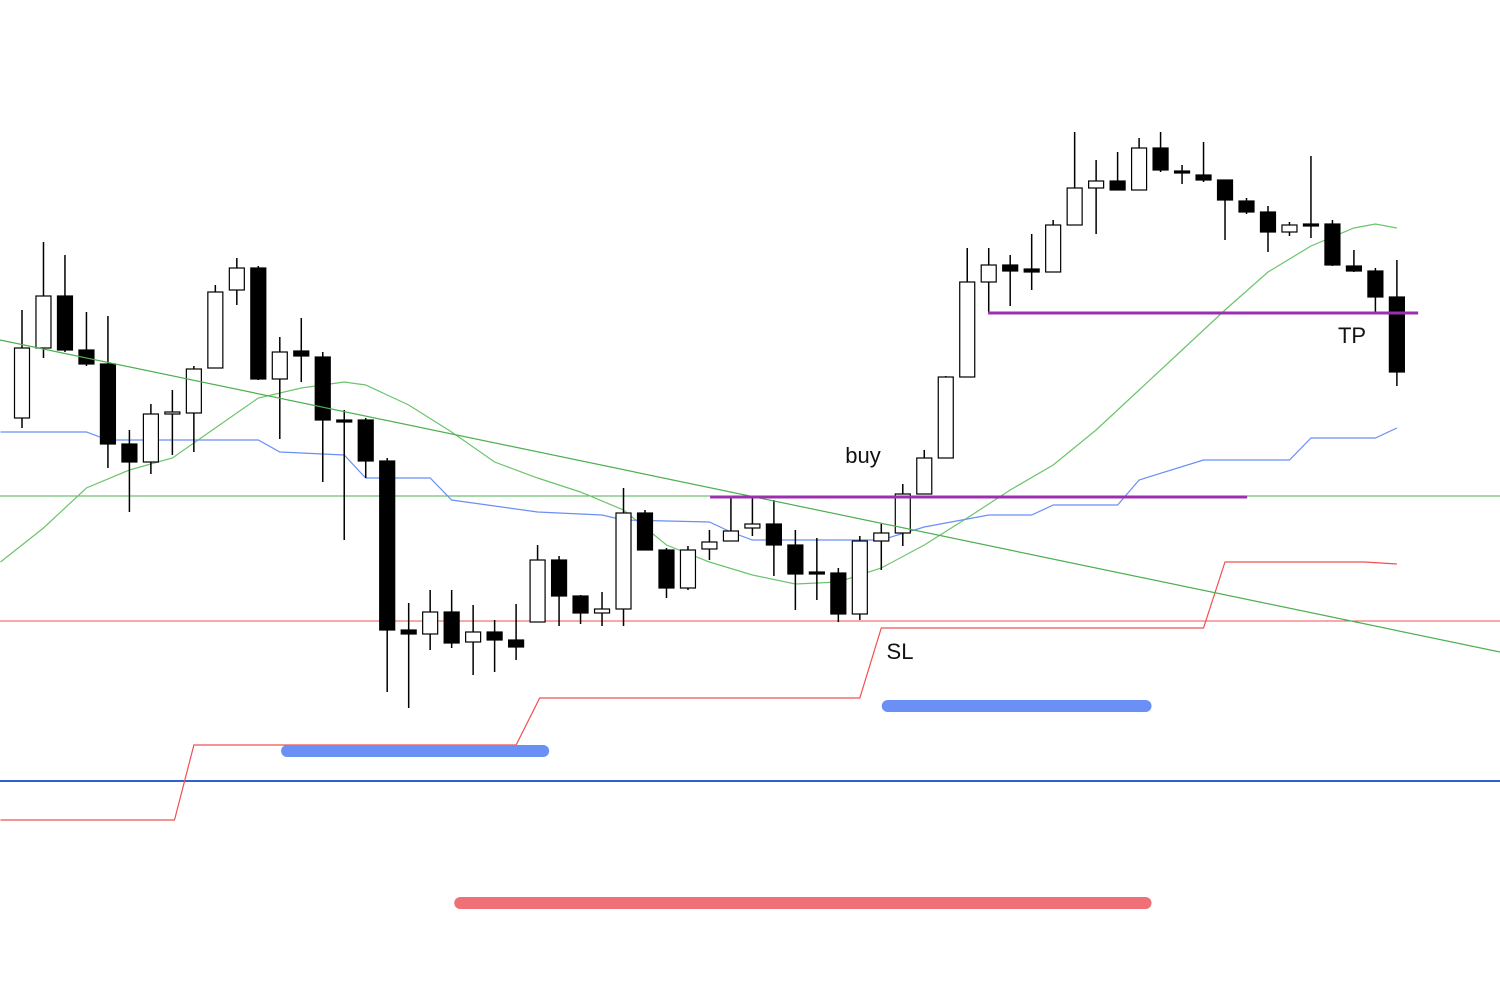 The width and height of the screenshot is (1500, 983). What do you see at coordinates (900, 651) in the screenshot?
I see `annotation: SL` at bounding box center [900, 651].